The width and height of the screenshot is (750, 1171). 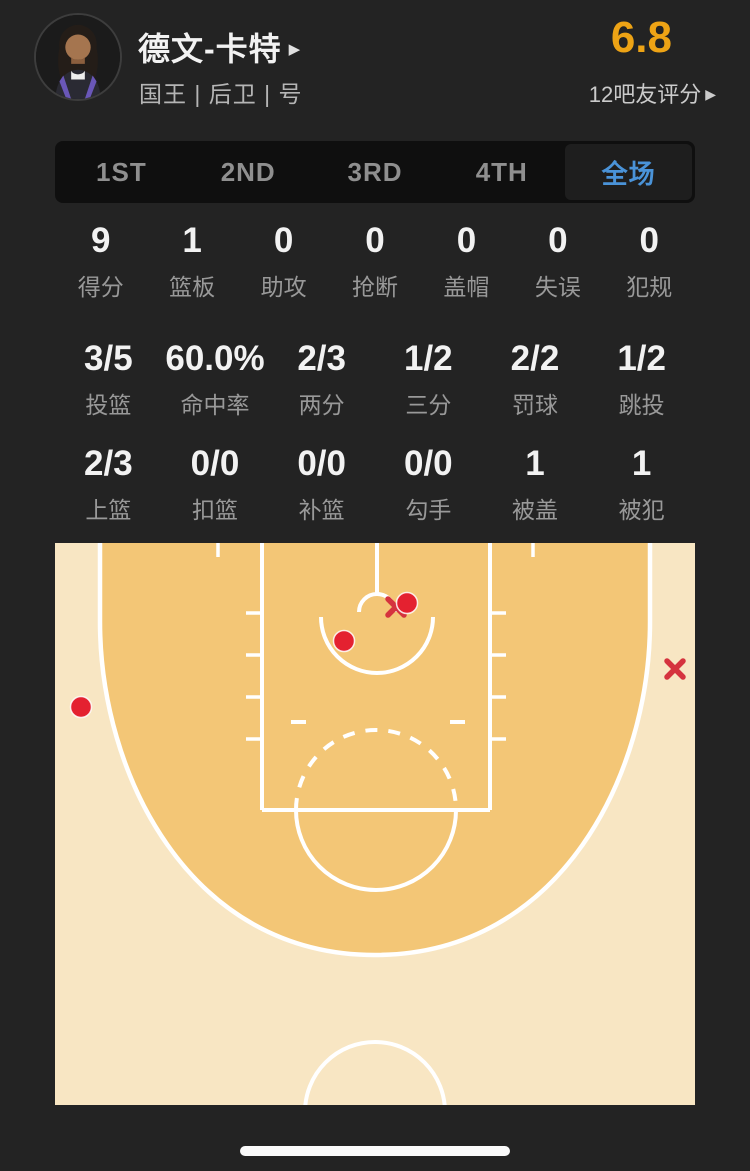 What do you see at coordinates (283, 287) in the screenshot?
I see `stat-label: 助攻` at bounding box center [283, 287].